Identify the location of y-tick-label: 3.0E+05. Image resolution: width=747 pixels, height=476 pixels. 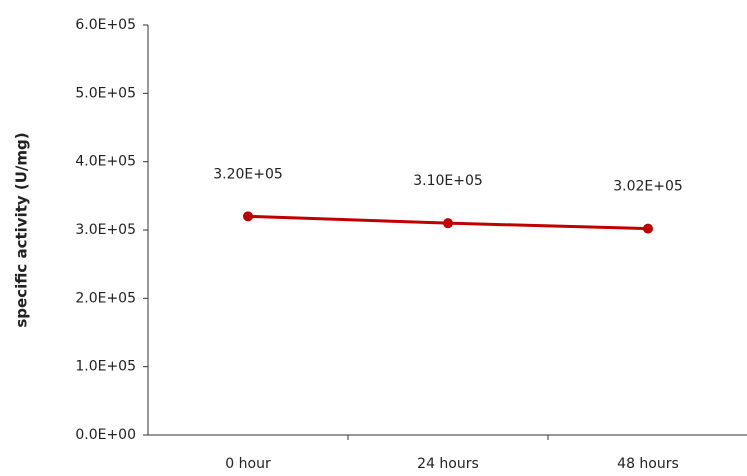
(105, 230).